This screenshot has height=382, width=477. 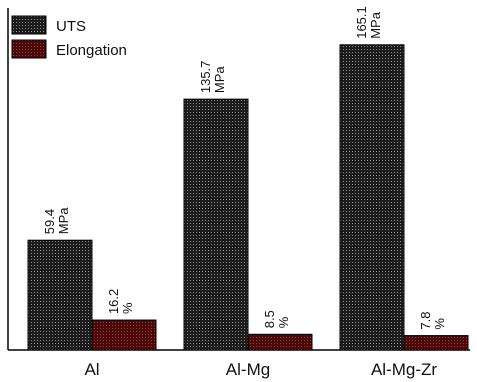 I want to click on value-label-elongation-al-mg: 8.5%, so click(x=276, y=319).